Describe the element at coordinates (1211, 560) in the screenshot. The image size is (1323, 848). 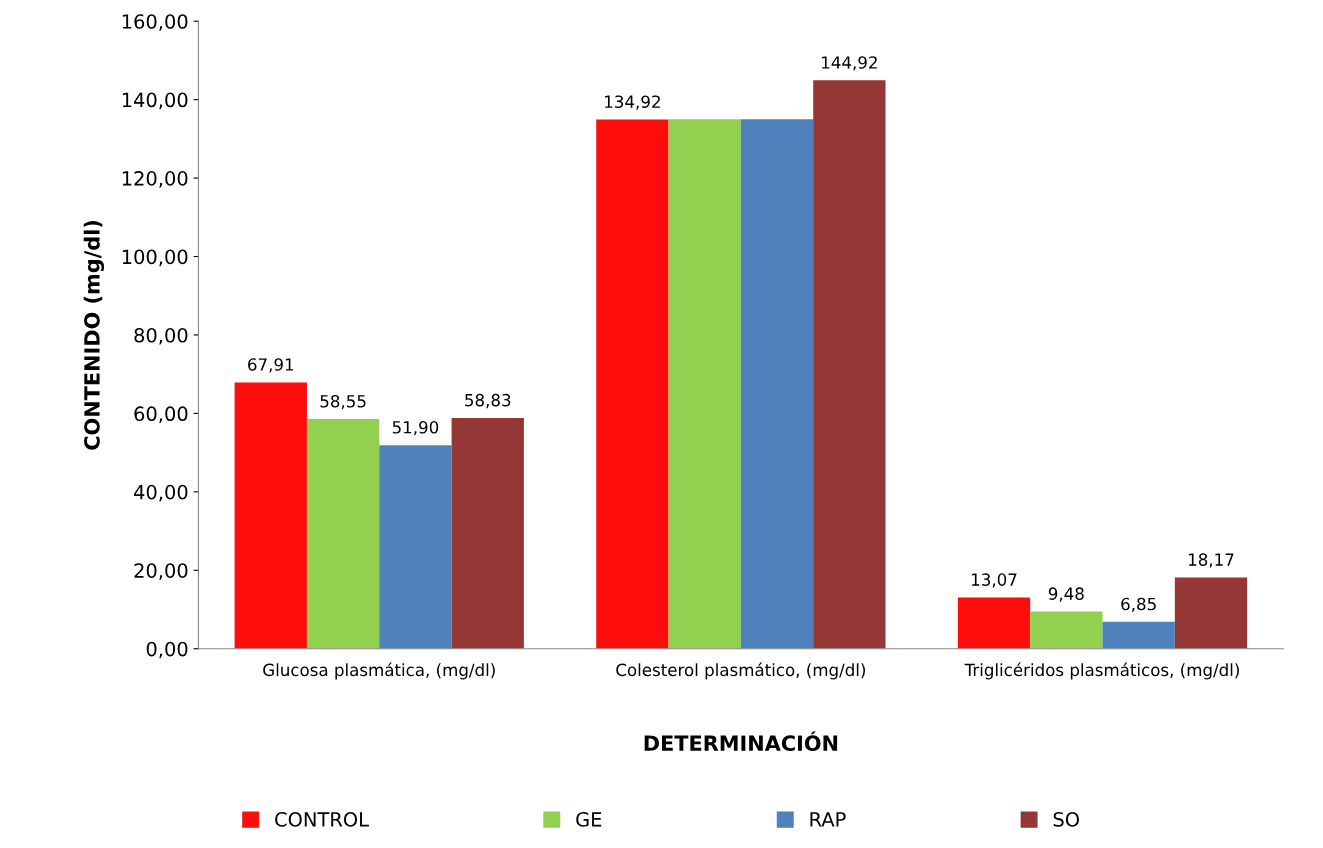
I see `data-label: 18,17` at that location.